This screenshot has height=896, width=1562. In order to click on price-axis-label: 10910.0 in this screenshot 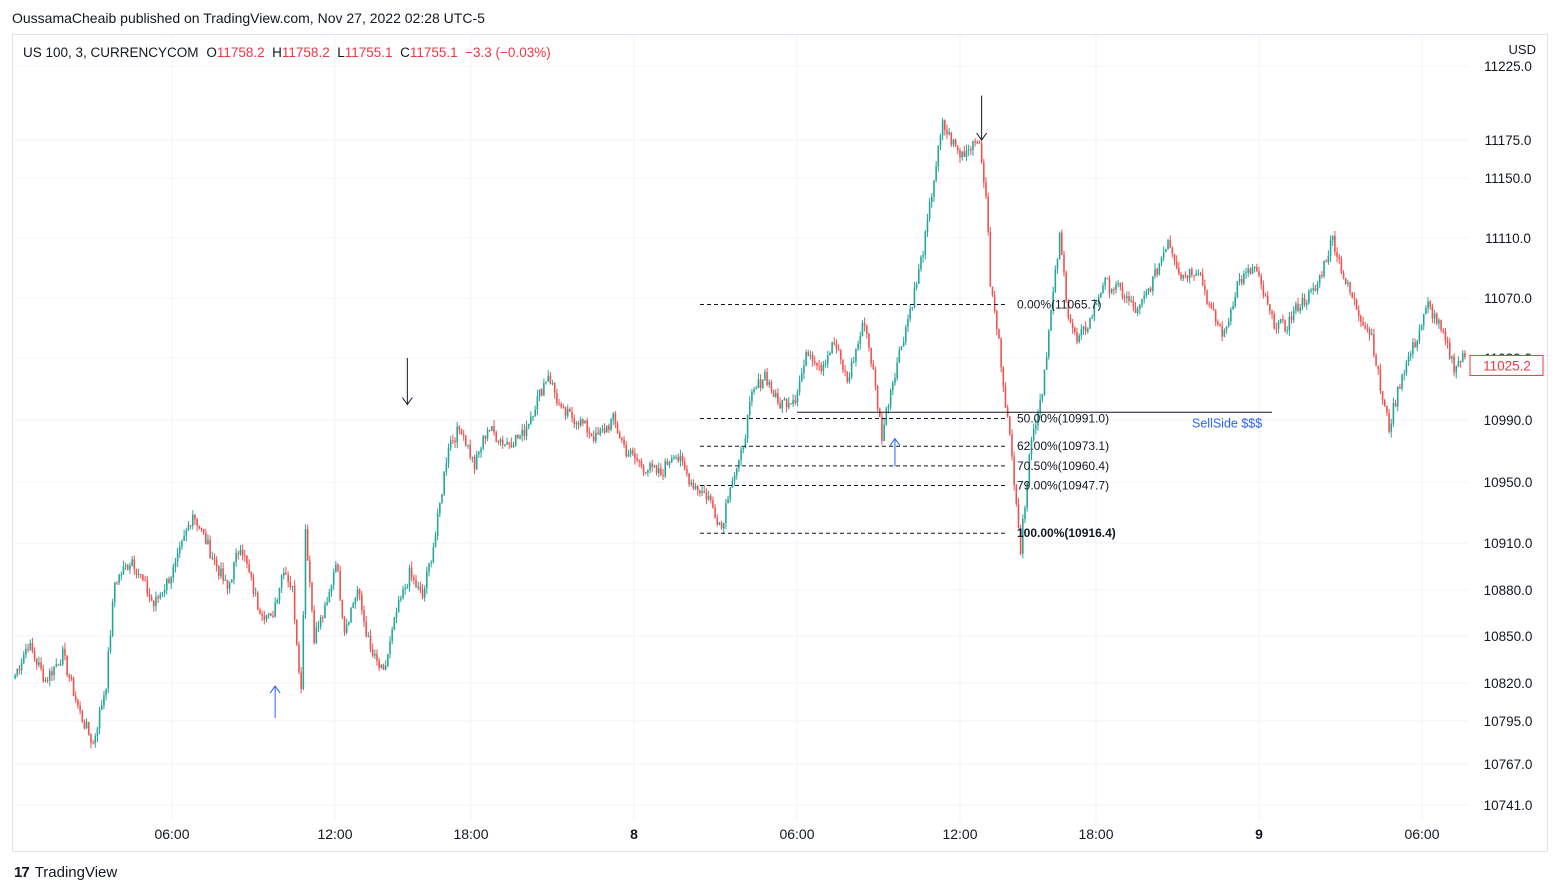, I will do `click(1508, 543)`.